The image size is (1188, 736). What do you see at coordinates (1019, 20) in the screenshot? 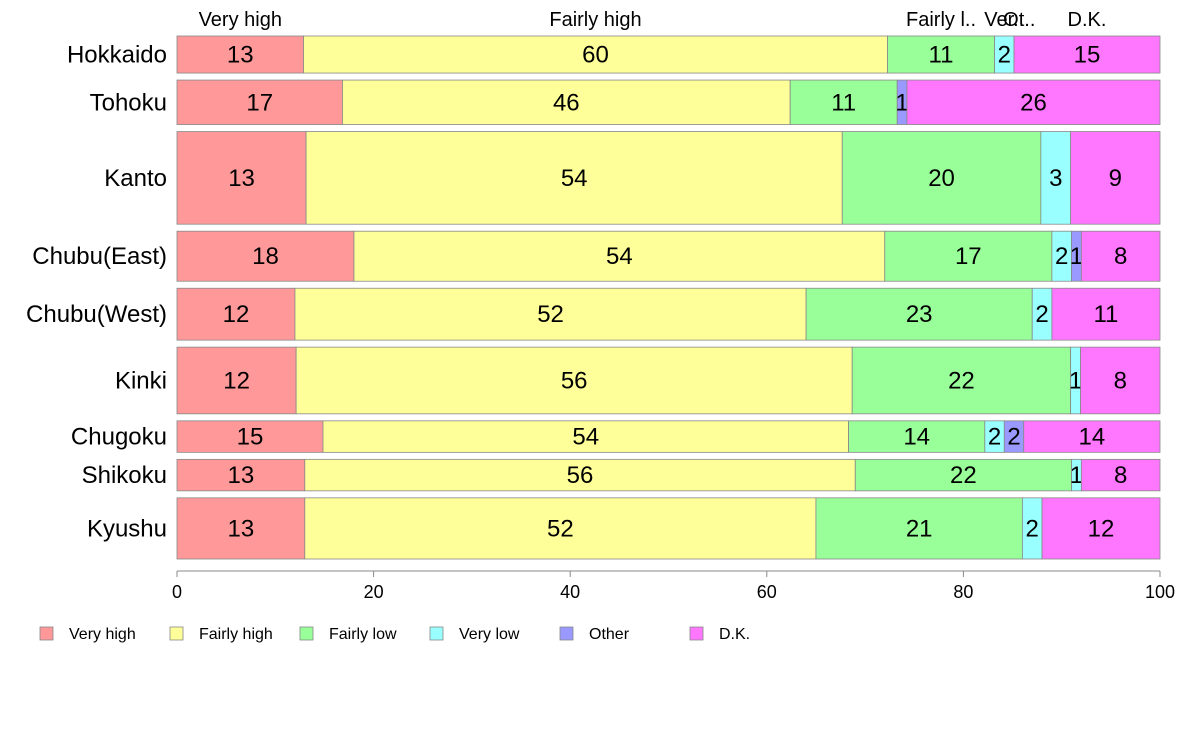
I see `top-label-other: Ot..` at bounding box center [1019, 20].